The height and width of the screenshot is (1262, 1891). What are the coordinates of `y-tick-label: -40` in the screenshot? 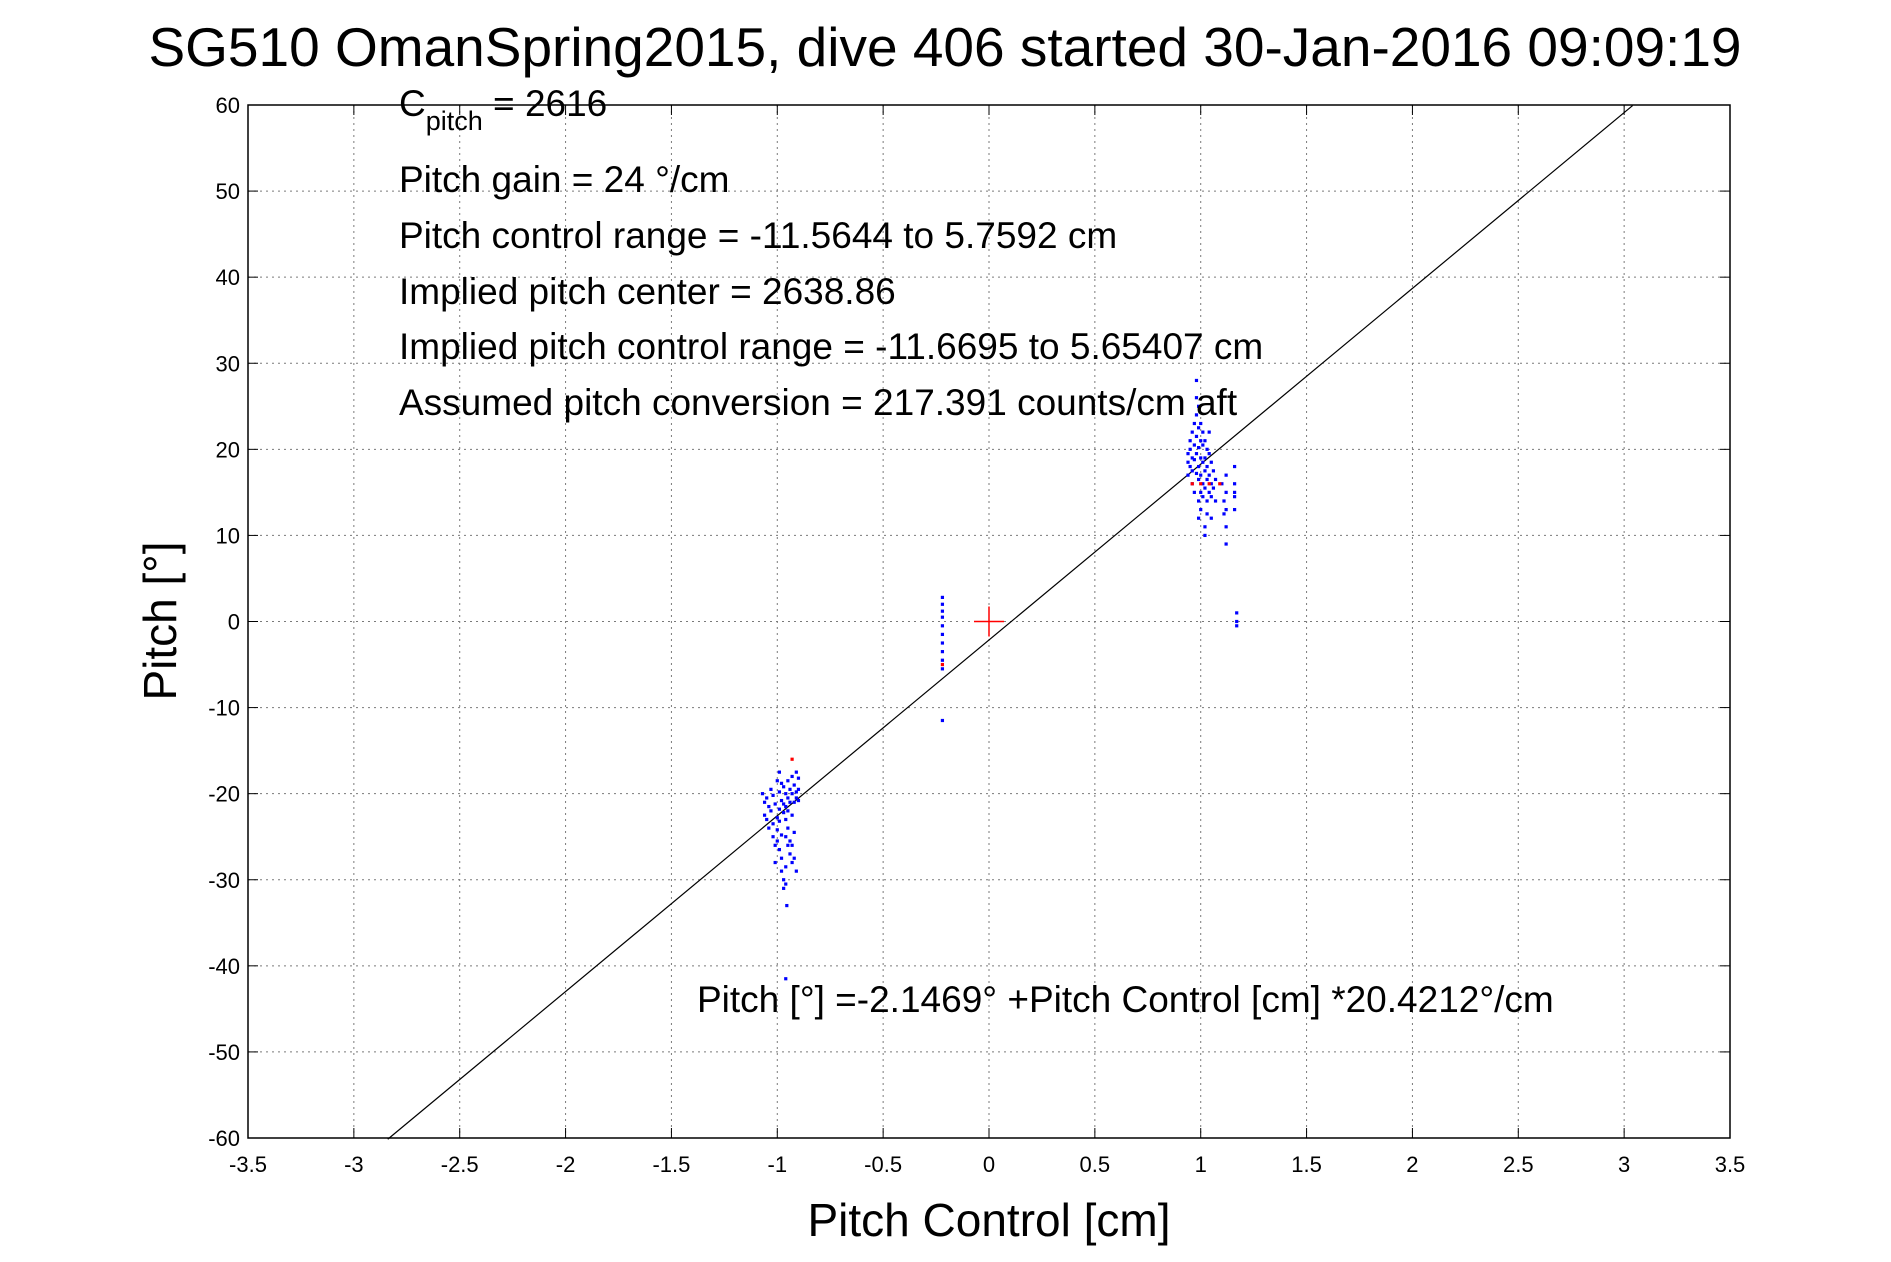 It's located at (224, 966).